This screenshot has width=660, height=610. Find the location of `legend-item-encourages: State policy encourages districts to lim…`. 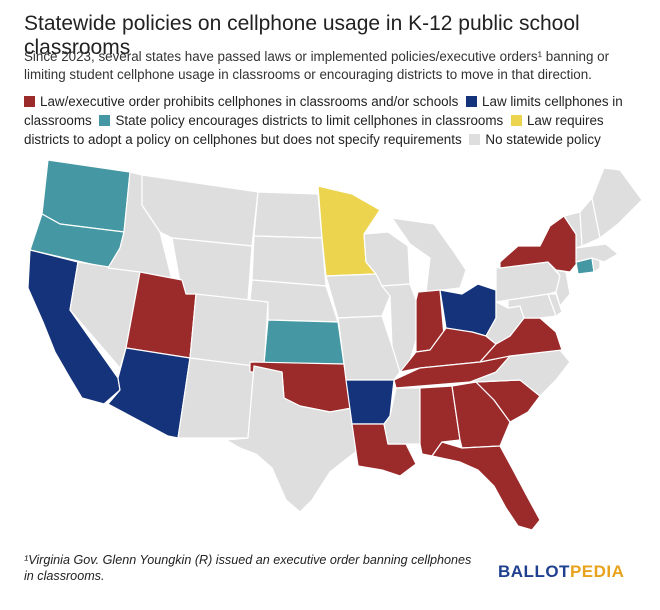

legend-item-encourages: State policy encourages districts to lim… is located at coordinates (301, 120).